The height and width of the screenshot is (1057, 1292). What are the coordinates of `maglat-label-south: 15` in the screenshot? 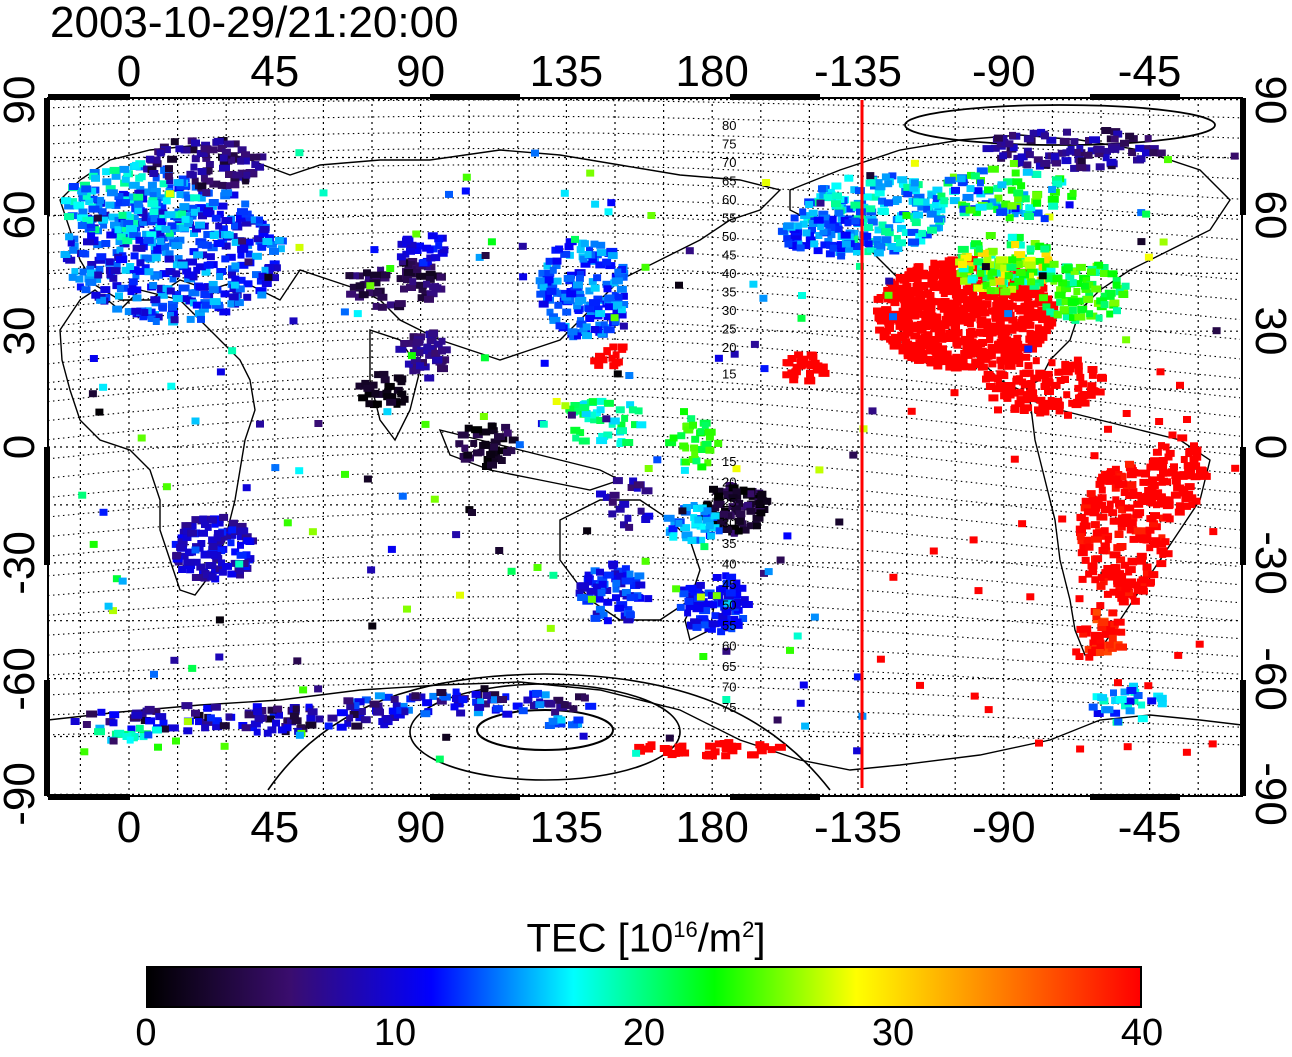 It's located at (729, 461).